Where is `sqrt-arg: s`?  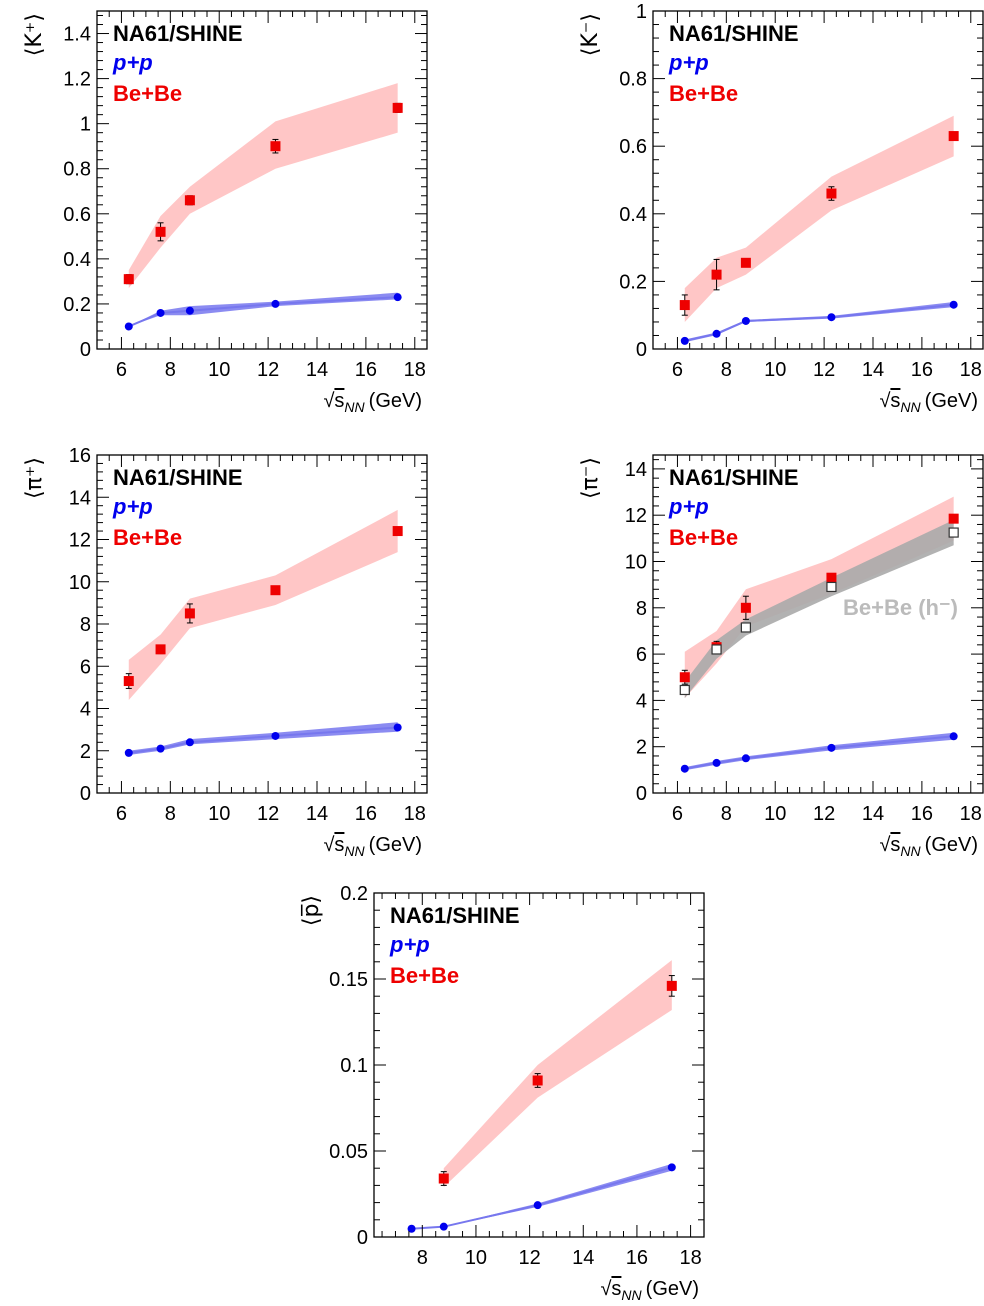
sqrt-arg: s is located at coordinates (616, 1289).